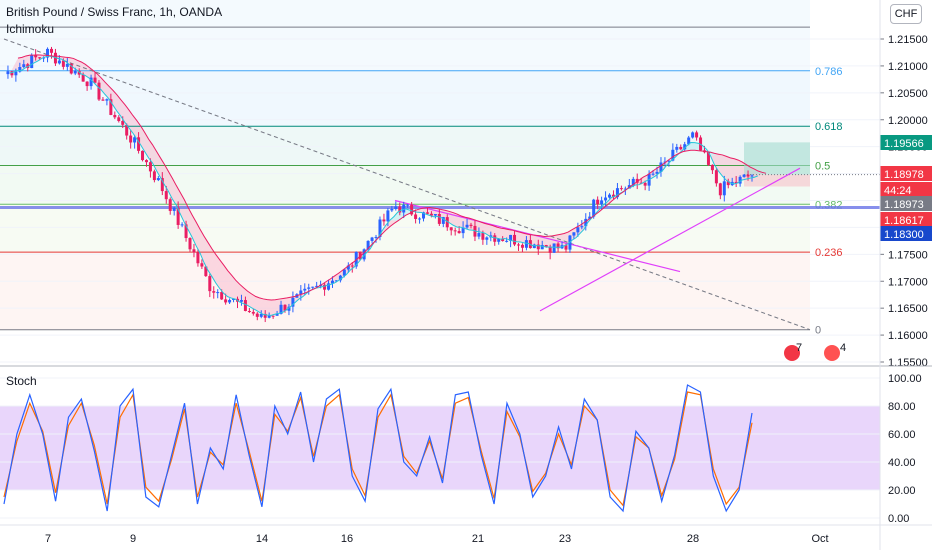 This screenshot has height=550, width=932. Describe the element at coordinates (437, 539) in the screenshot. I see `time-axis: 7 9 14 16 21 23 28 Oct` at that location.